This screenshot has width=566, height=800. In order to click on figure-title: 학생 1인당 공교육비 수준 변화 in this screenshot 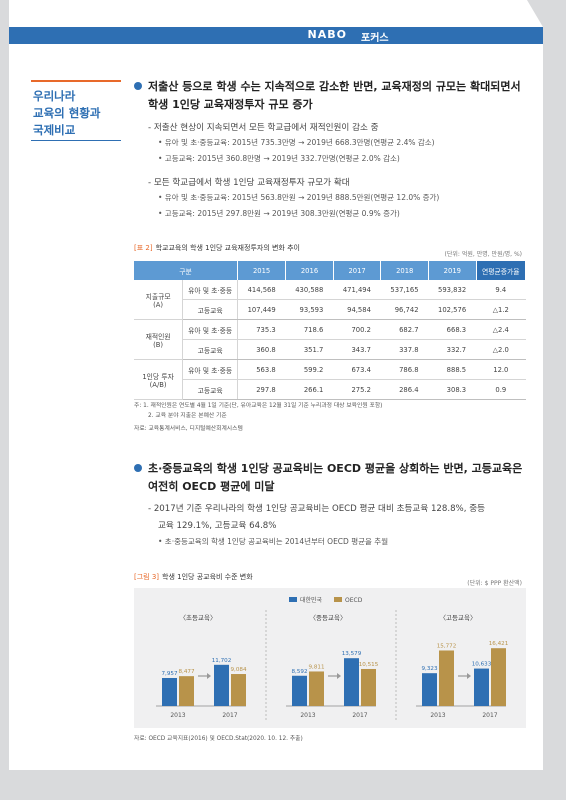, I will do `click(207, 577)`.